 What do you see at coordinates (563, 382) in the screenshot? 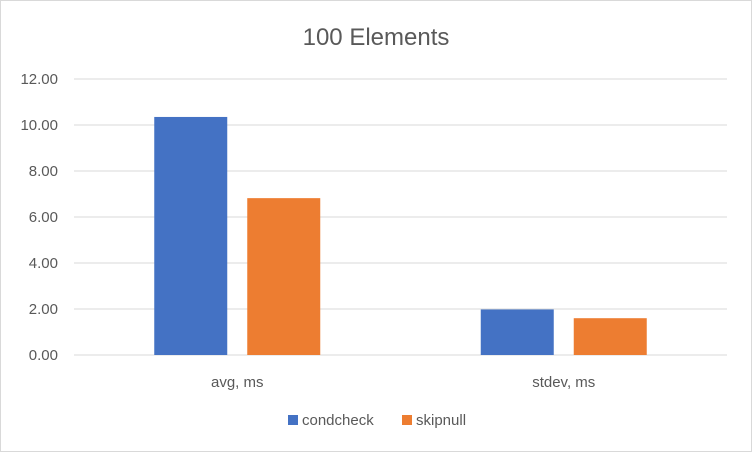
I see `x-category-label: stdev, ms` at bounding box center [563, 382].